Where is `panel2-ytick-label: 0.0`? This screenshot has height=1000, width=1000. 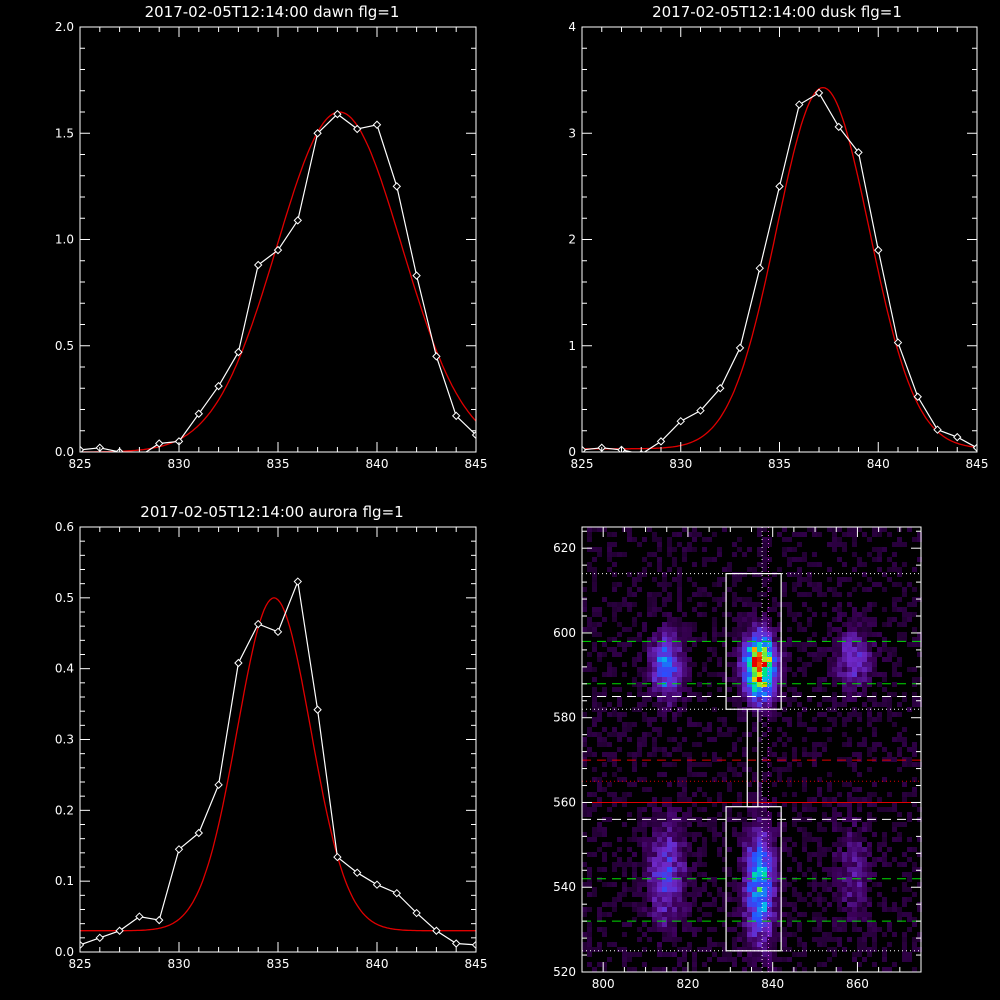
panel2-ytick-label: 0.0 is located at coordinates (64, 952).